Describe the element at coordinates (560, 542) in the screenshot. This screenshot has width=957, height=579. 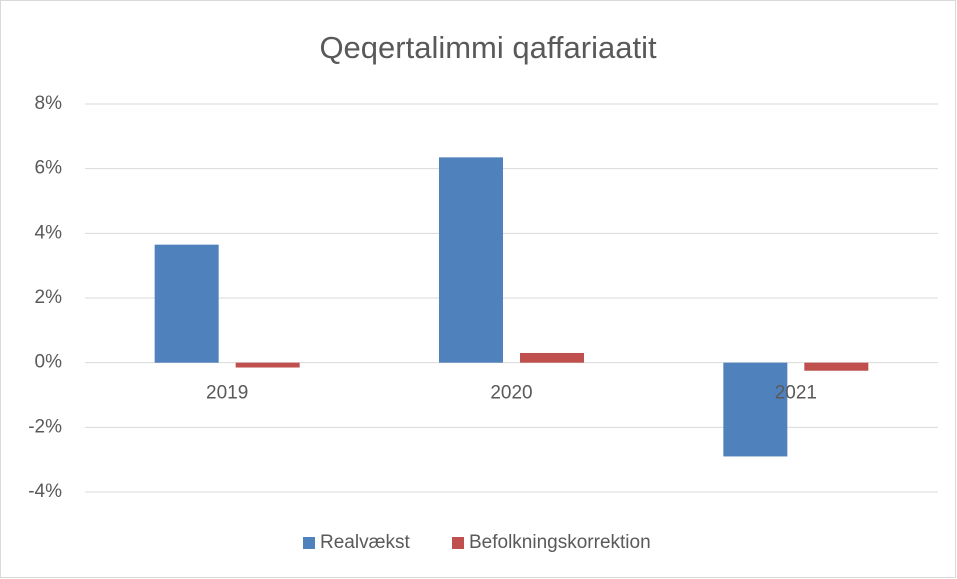
I see `legend-label: Befolkningskorrektion` at that location.